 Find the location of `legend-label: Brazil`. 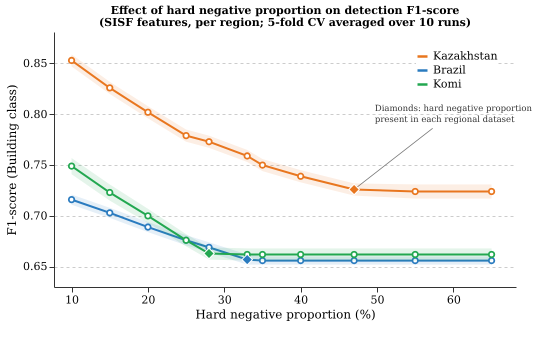

legend-label: Brazil is located at coordinates (449, 70).